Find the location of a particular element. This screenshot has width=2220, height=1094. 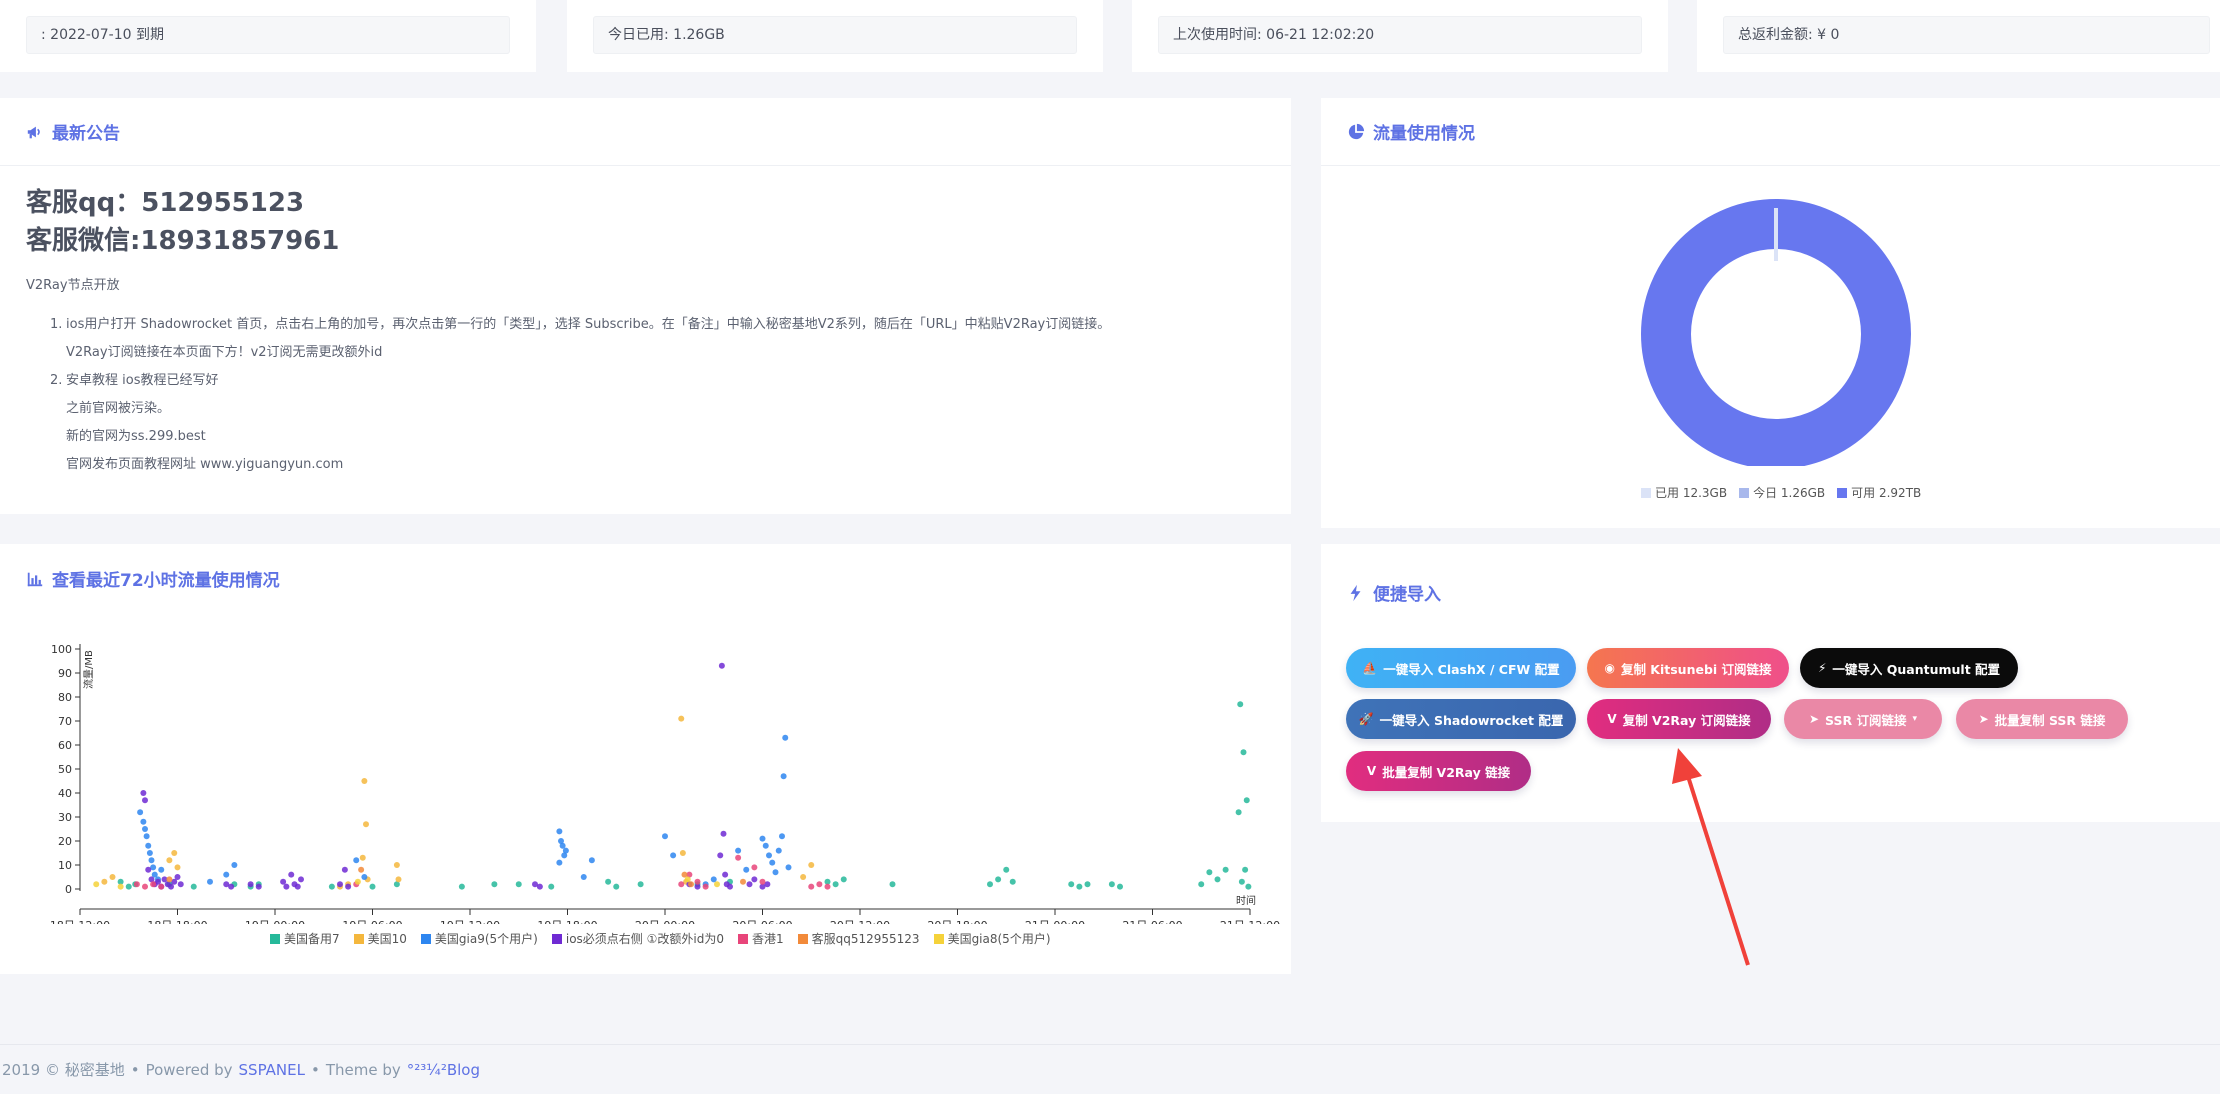

y-tick-label: 50 is located at coordinates (65, 769).